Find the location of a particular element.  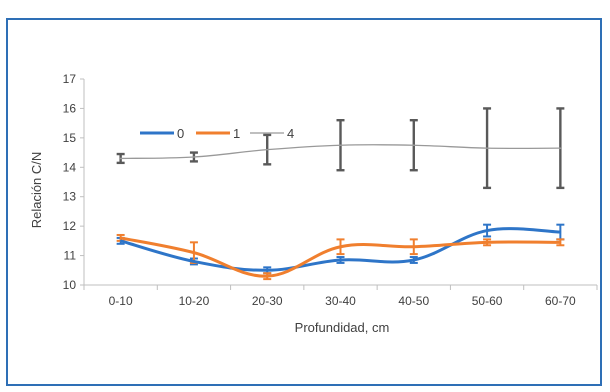

y-tick-label: 15 is located at coordinates (70, 138).